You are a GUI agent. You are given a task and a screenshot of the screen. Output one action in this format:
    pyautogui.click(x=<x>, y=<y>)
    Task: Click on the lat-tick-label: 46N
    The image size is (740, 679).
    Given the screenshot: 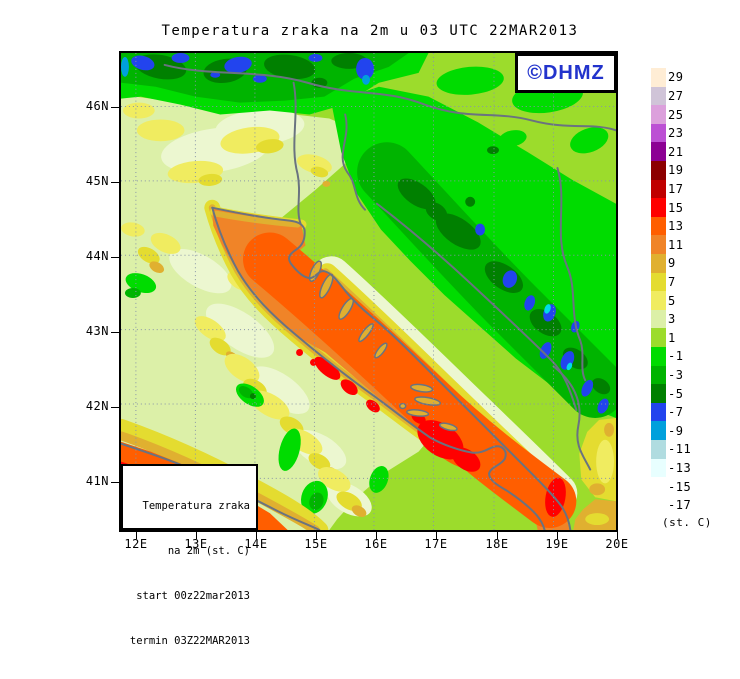 What is the action you would take?
    pyautogui.click(x=97, y=106)
    